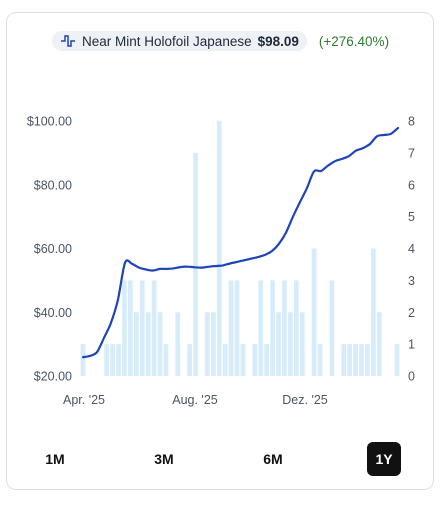 The height and width of the screenshot is (506, 442). What do you see at coordinates (411, 217) in the screenshot?
I see `y-right-tick-label: 5` at bounding box center [411, 217].